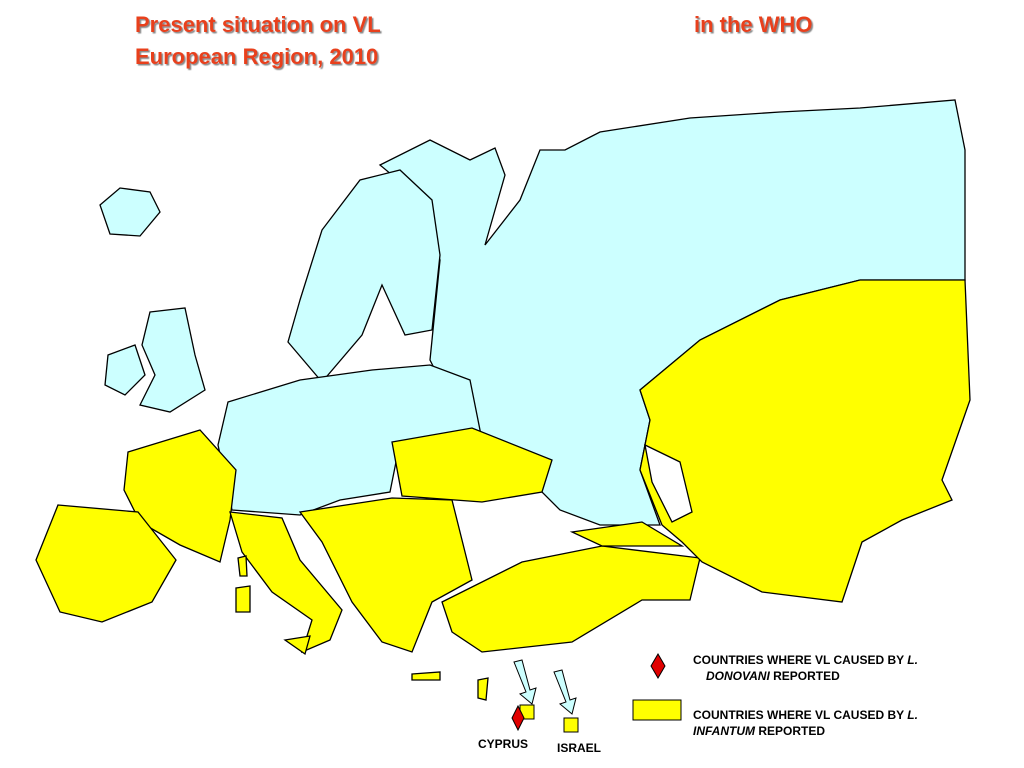 The width and height of the screenshot is (1024, 768). What do you see at coordinates (258, 24) in the screenshot?
I see `title-line1-left: Present situation on VL` at bounding box center [258, 24].